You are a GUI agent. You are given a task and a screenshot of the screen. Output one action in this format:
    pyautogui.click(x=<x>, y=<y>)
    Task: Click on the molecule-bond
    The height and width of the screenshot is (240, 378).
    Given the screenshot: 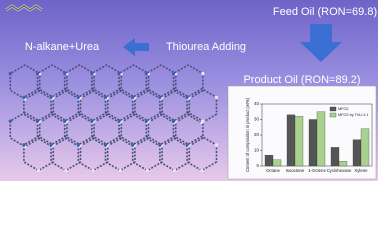 What is the action you would take?
    pyautogui.click(x=24, y=8)
    